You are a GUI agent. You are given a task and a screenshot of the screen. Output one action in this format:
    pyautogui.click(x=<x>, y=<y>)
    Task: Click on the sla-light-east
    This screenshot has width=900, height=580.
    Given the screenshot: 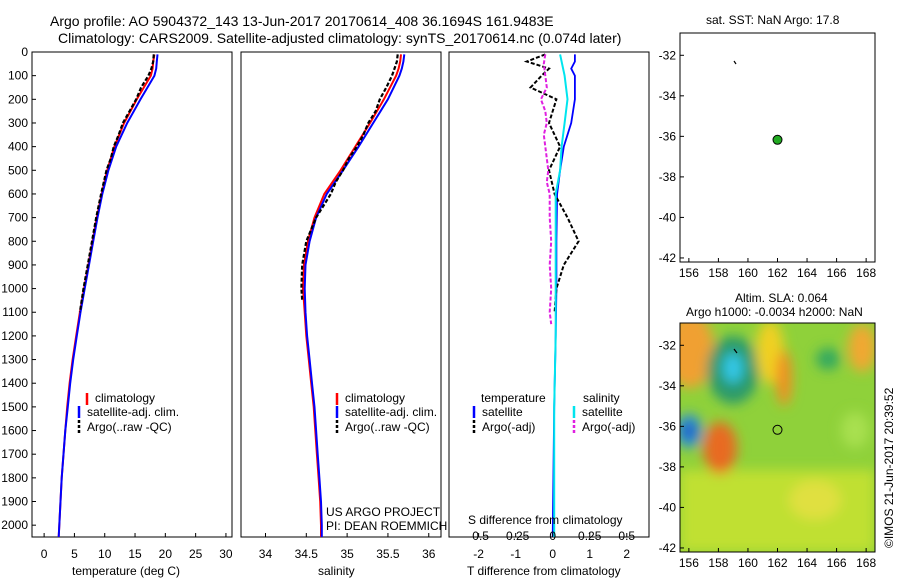 What is the action you would take?
    pyautogui.click(x=855, y=430)
    